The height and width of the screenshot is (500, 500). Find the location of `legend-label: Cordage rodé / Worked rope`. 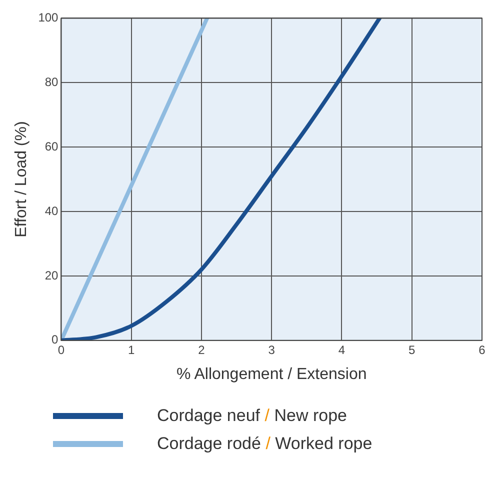

legend-label: Cordage rodé / Worked rope is located at coordinates (264, 444).